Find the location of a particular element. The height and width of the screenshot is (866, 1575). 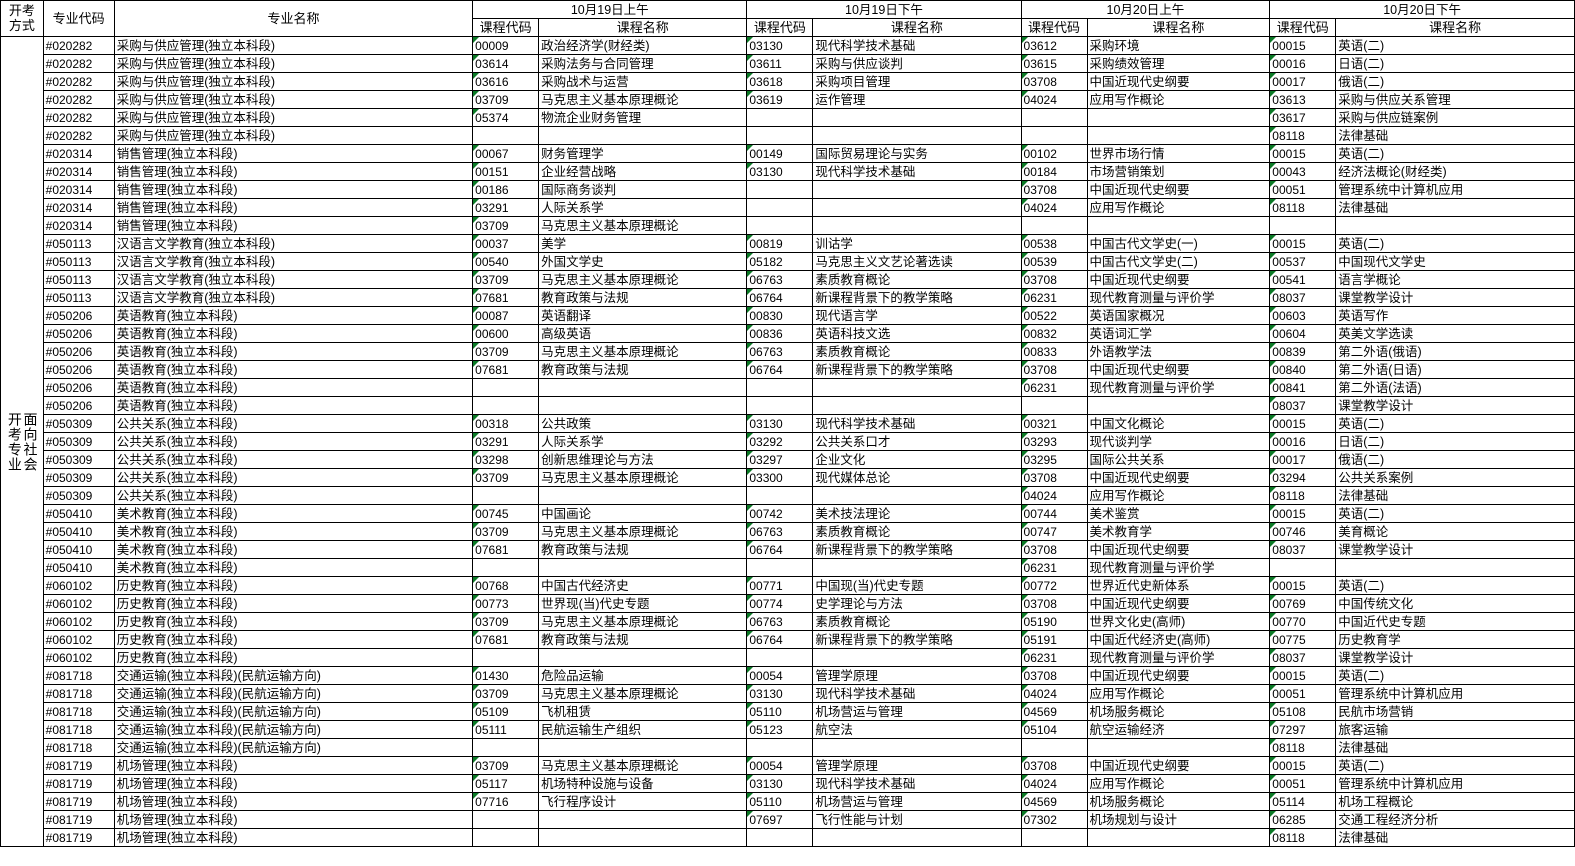

header-session-1: 10月19日下午 is located at coordinates (884, 9).